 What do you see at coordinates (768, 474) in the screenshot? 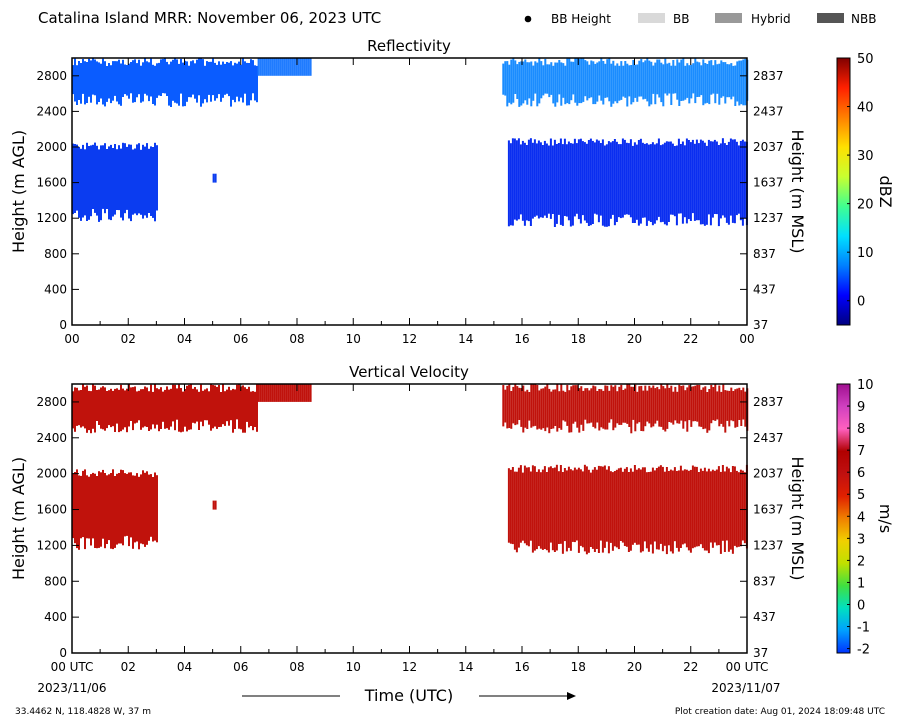
I see `y-tick-label-right: 2037` at bounding box center [768, 474].